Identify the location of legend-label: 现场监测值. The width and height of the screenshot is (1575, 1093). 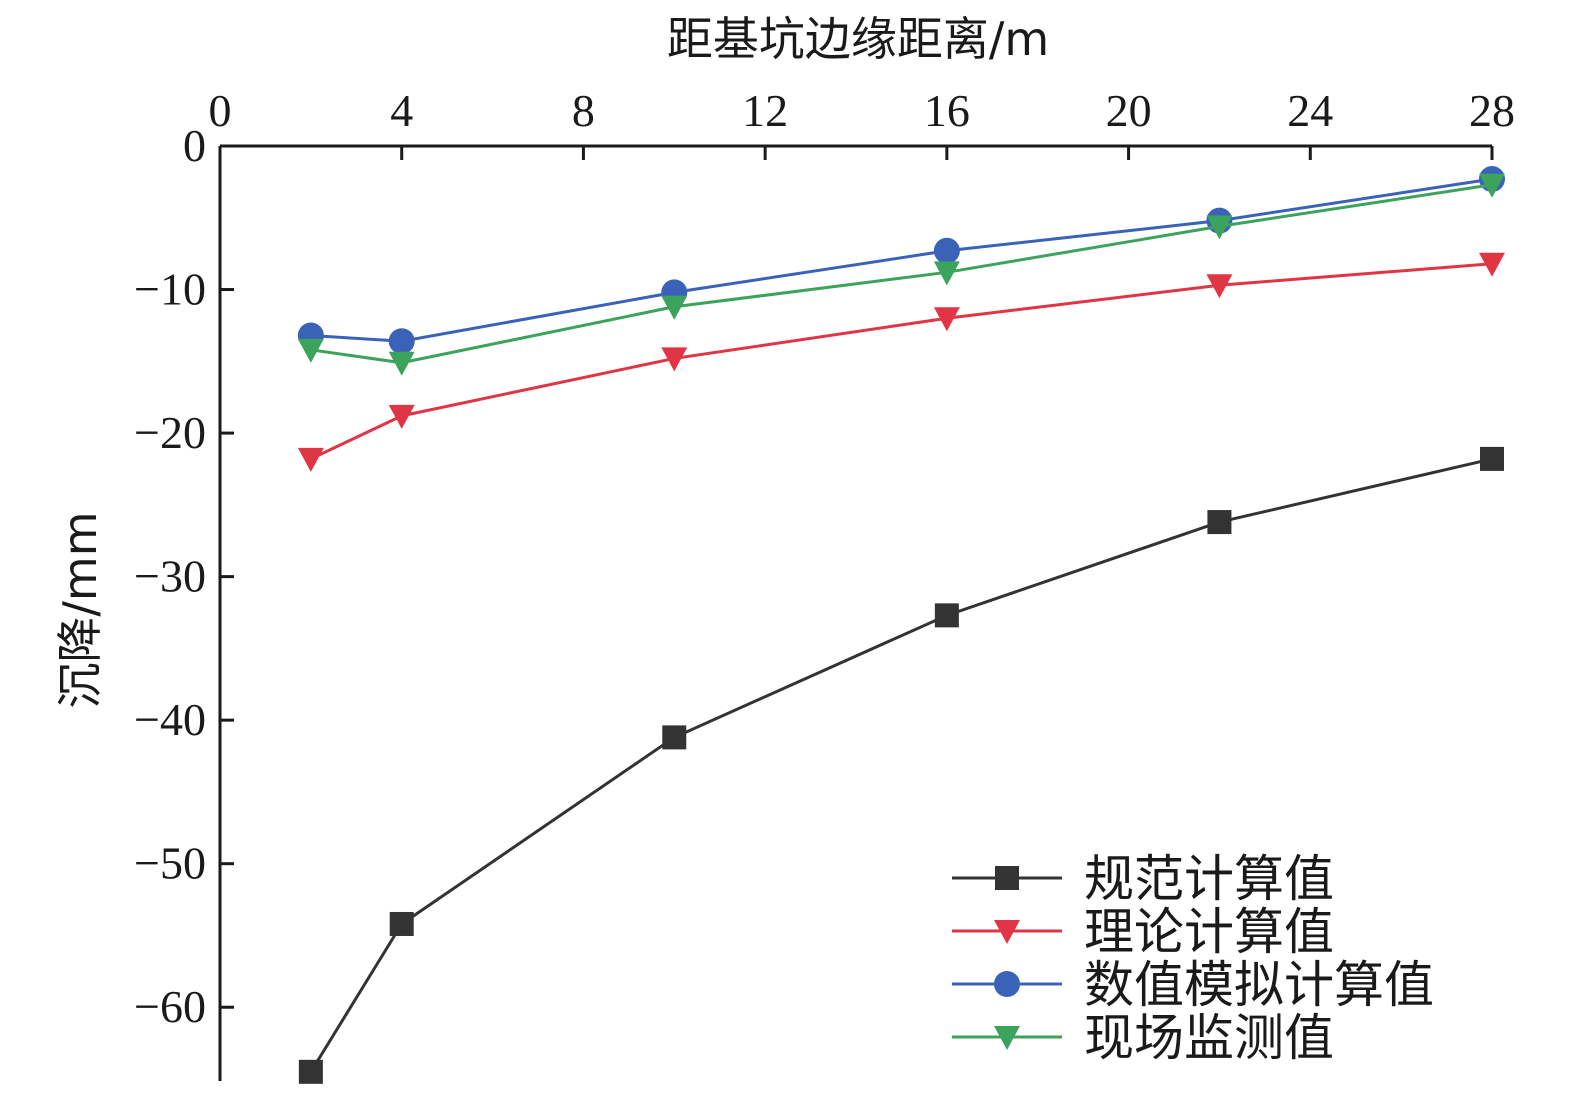
(1209, 1038).